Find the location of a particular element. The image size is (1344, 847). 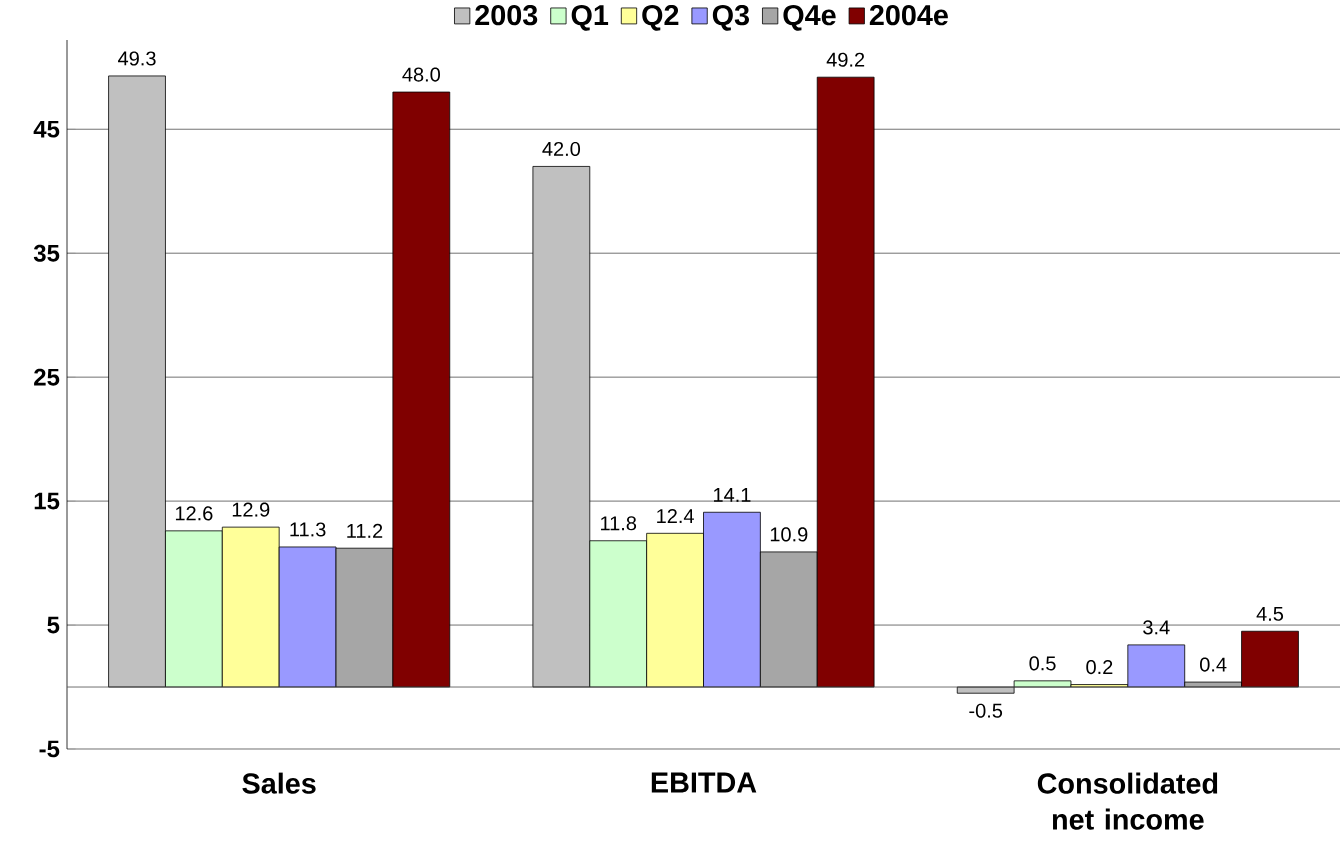

y-tick-label: 35 is located at coordinates (46, 253).